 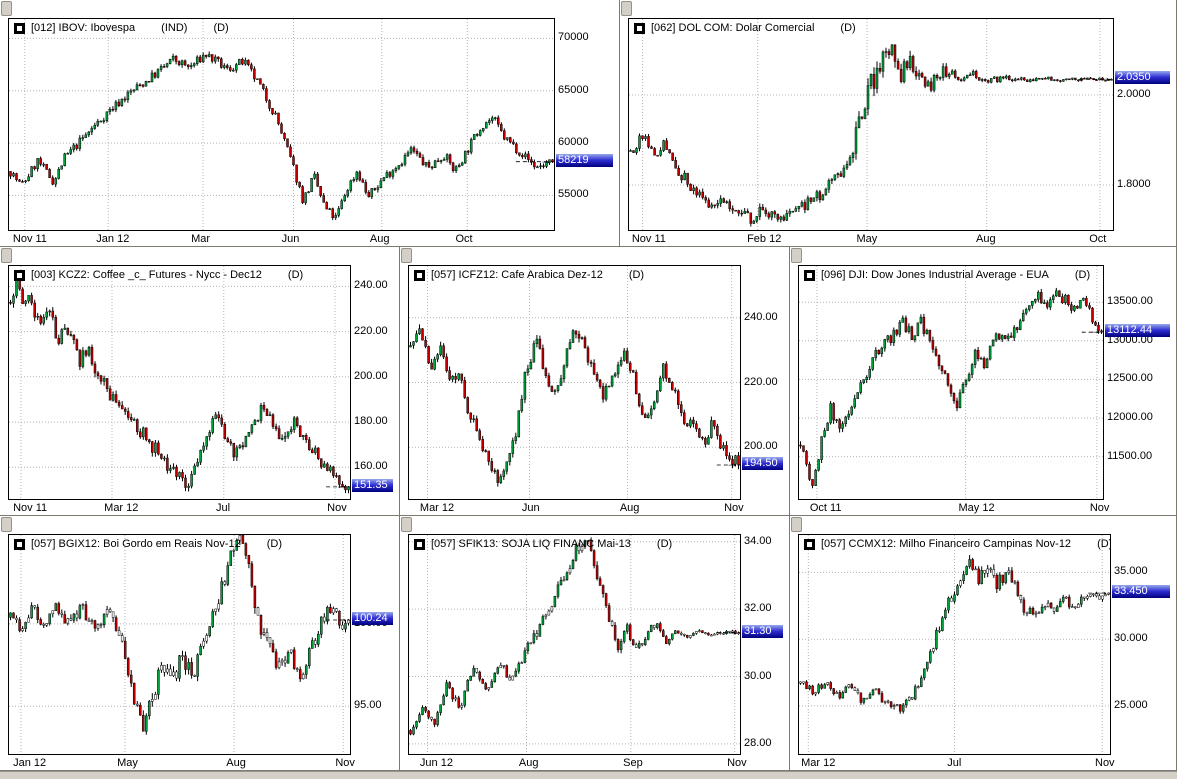 I want to click on series-label: [062] DOL COM: Dolar Comercial, so click(x=733, y=28).